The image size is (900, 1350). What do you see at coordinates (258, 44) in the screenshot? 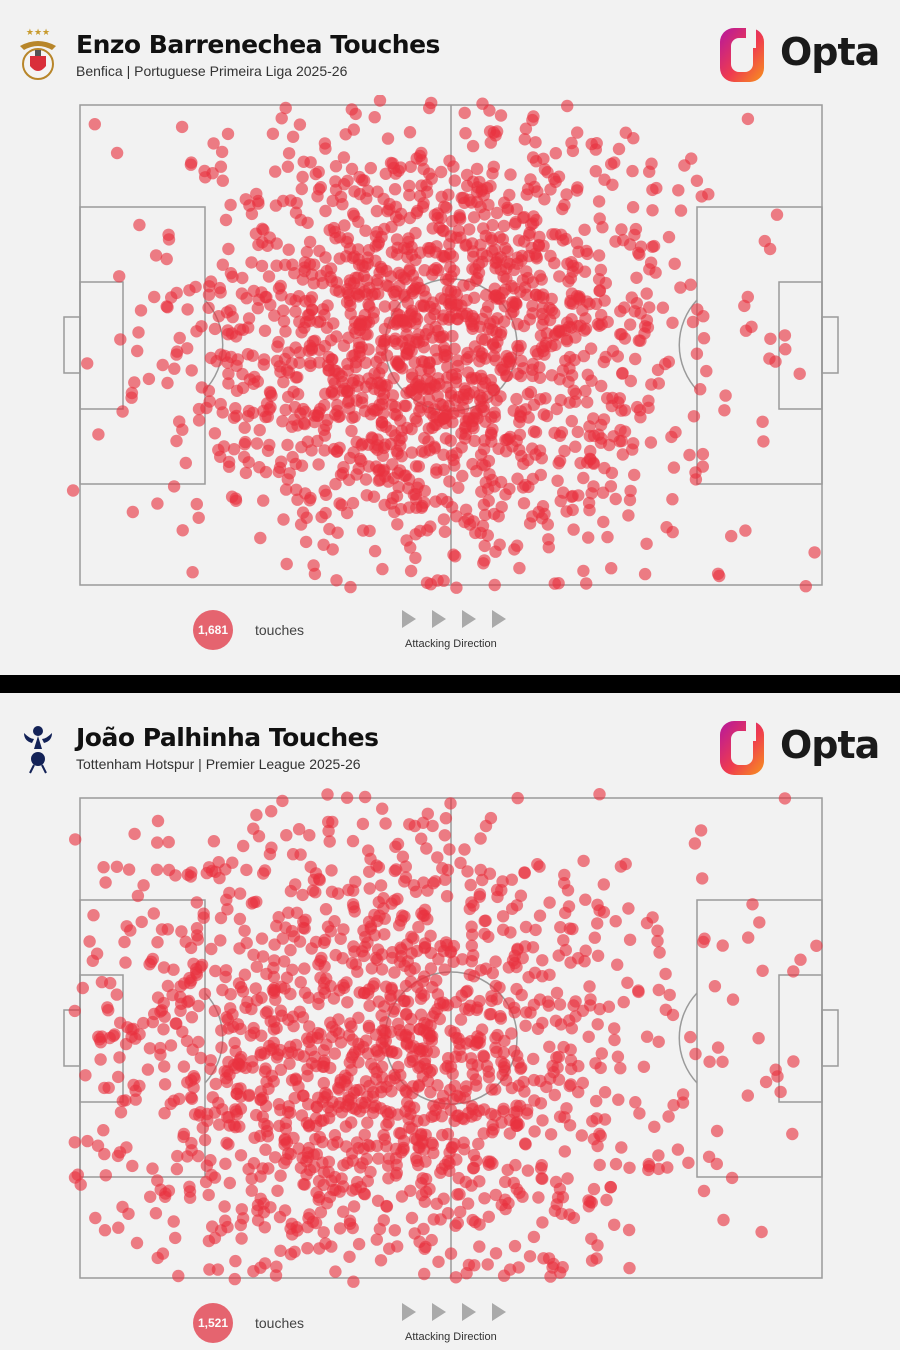
I see `chart-title: Enzo Barrenechea Touches` at bounding box center [258, 44].